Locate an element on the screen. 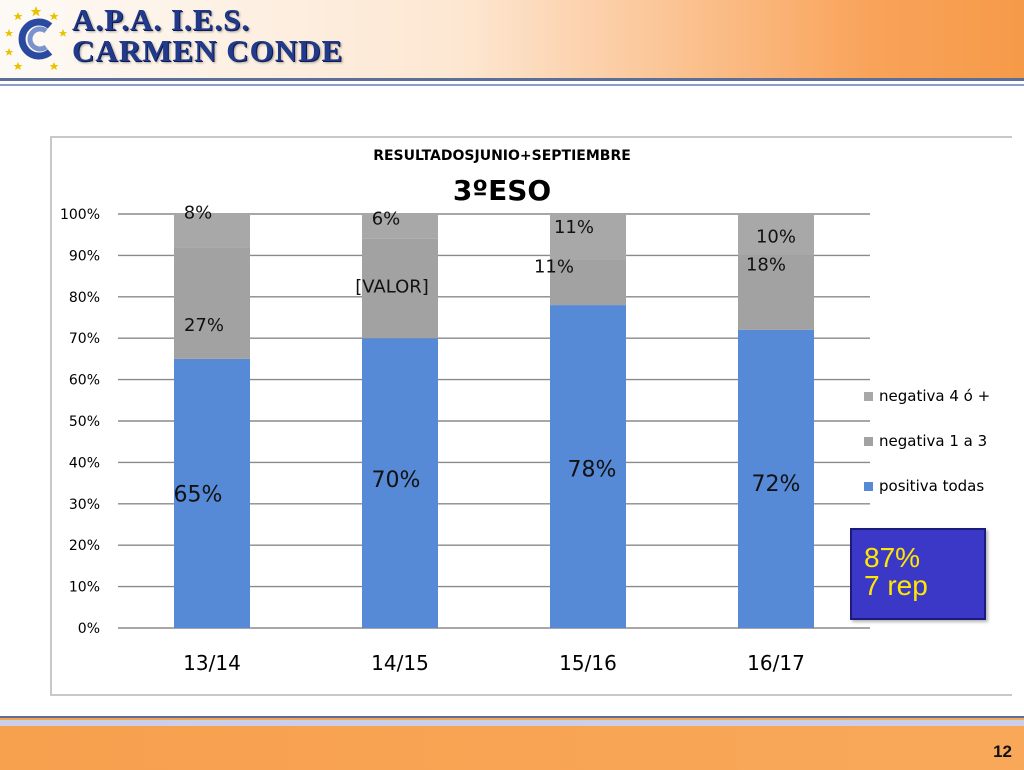  footer-band is located at coordinates (512, 743).